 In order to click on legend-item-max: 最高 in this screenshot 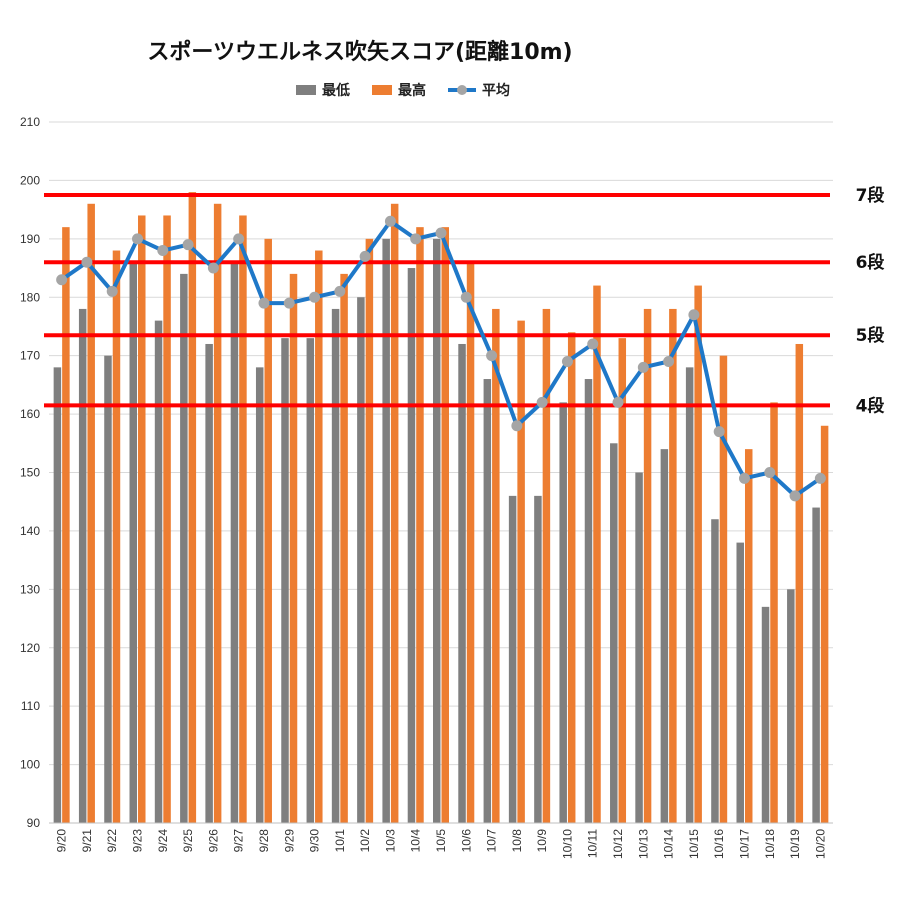, I will do `click(399, 90)`.